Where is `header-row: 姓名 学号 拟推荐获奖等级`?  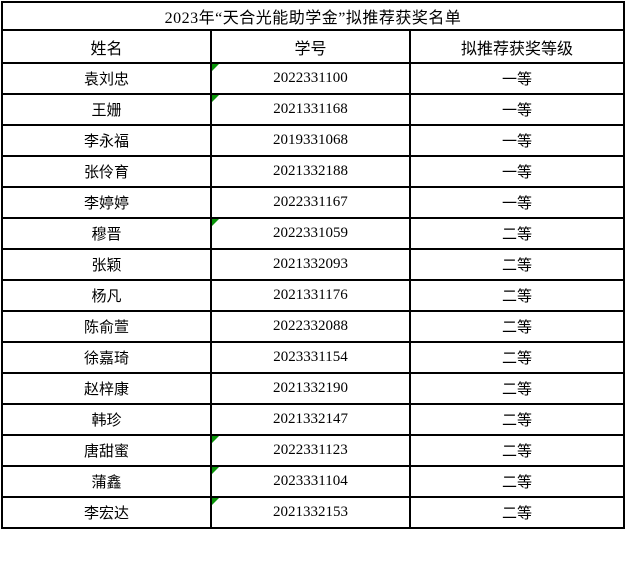 header-row: 姓名 学号 拟推荐获奖等级 is located at coordinates (313, 46).